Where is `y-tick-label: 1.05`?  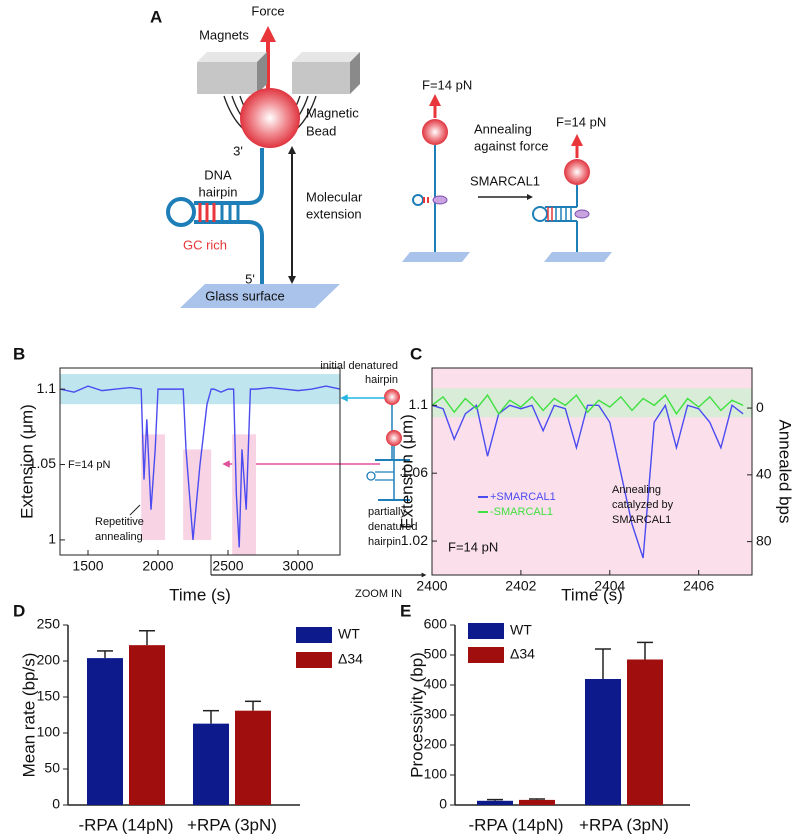 y-tick-label: 1.05 is located at coordinates (42, 463).